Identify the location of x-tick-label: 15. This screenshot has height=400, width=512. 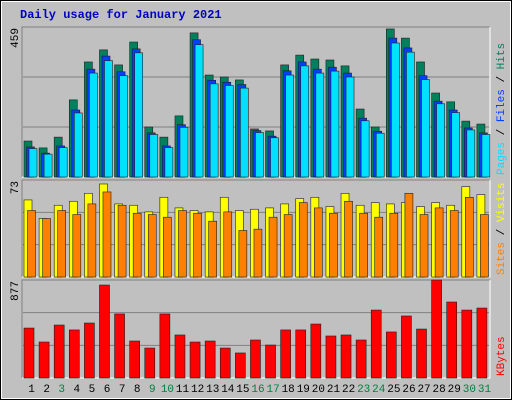
(242, 390).